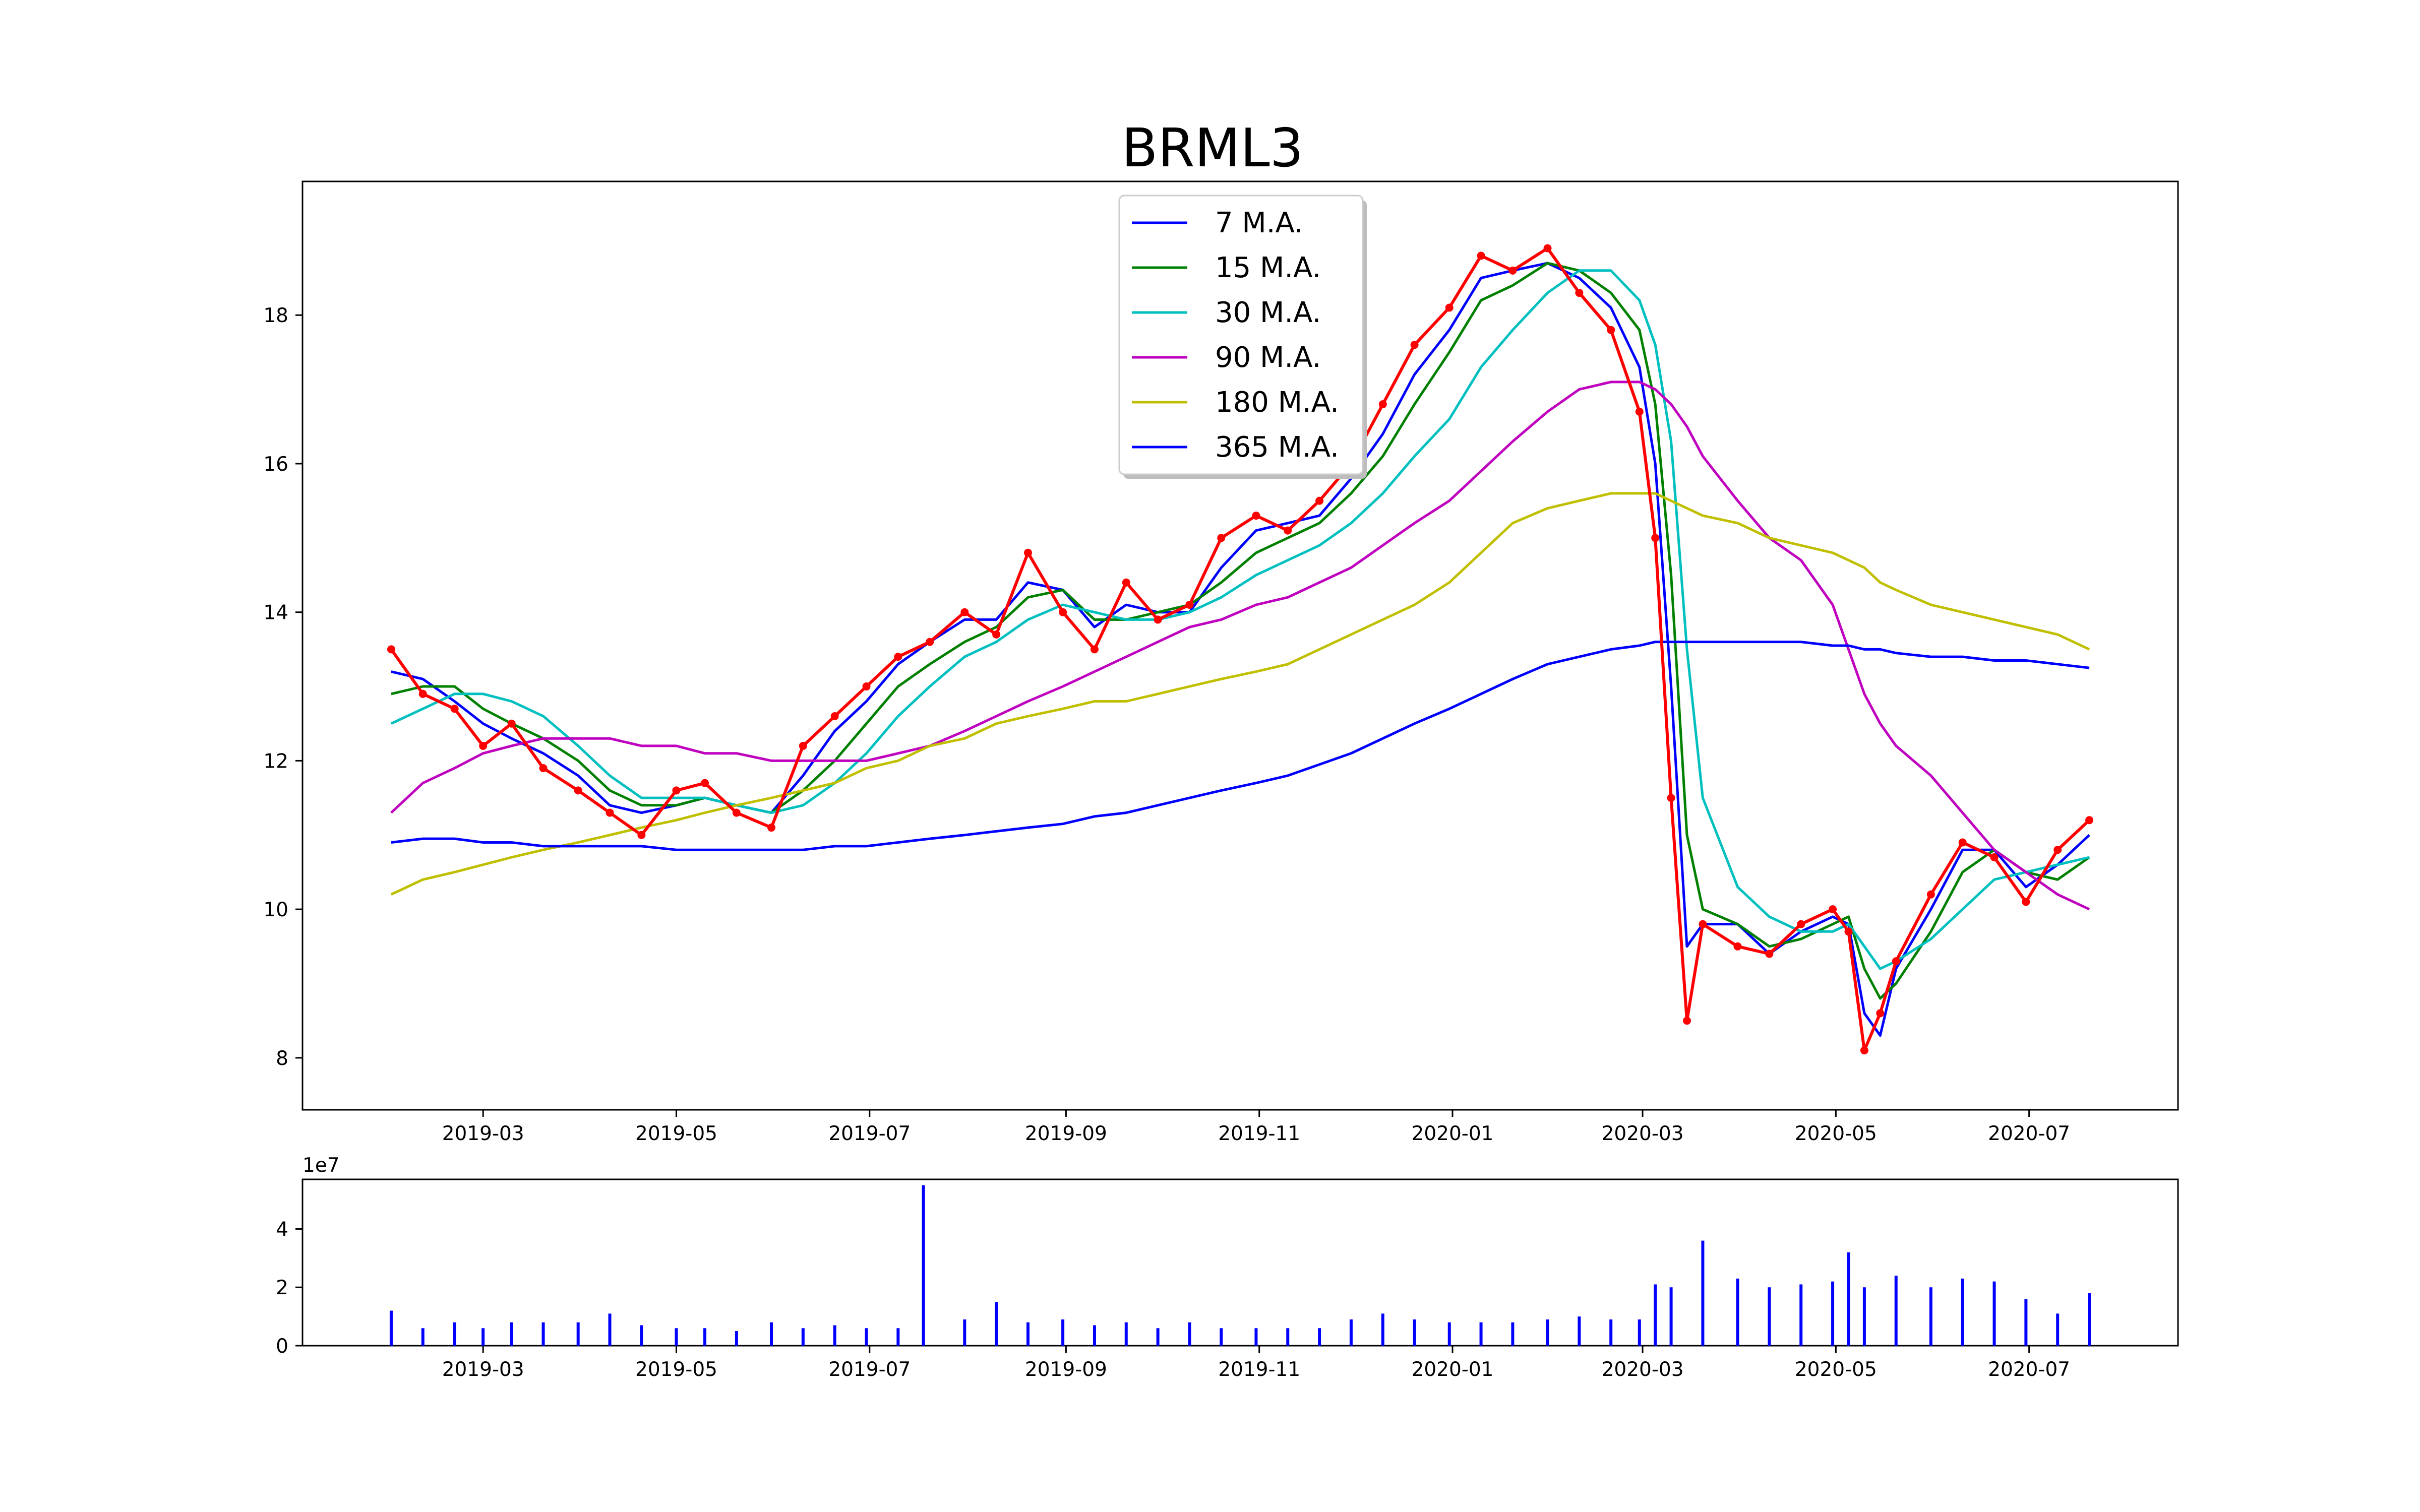  What do you see at coordinates (1277, 402) in the screenshot?
I see `legend-label: 180 M.A.` at bounding box center [1277, 402].